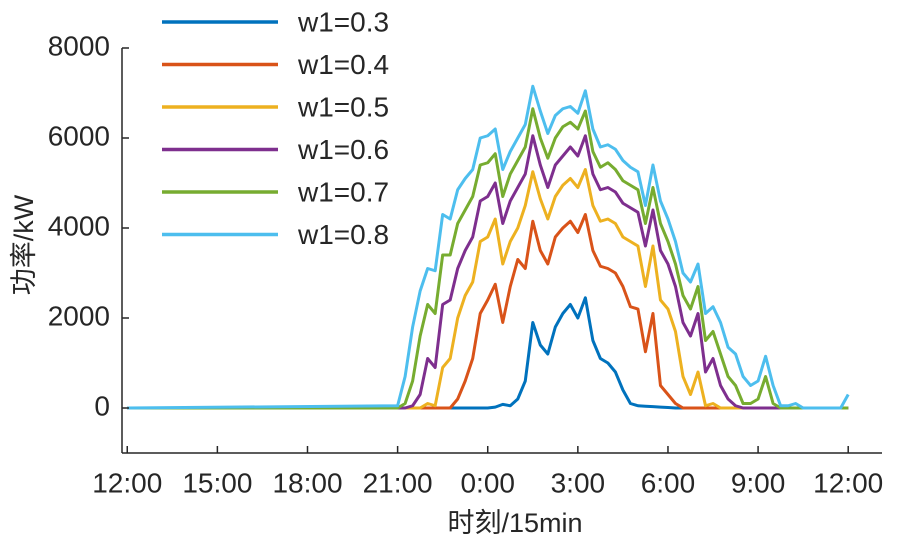  What do you see at coordinates (514, 523) in the screenshot?
I see `x-axis-label: 时刻/15min` at bounding box center [514, 523].